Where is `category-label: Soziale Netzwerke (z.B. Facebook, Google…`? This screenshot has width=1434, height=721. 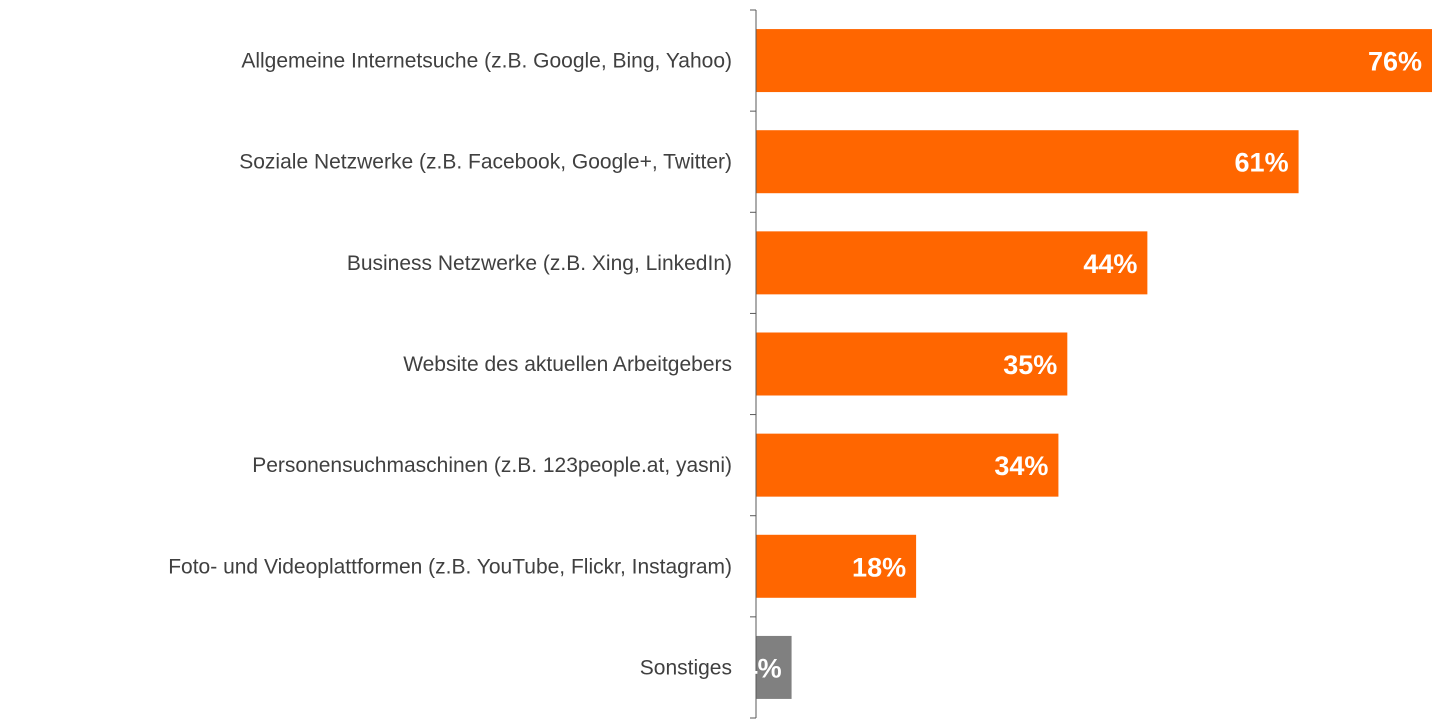 category-label: Soziale Netzwerke (z.B. Facebook, Google… is located at coordinates (485, 162).